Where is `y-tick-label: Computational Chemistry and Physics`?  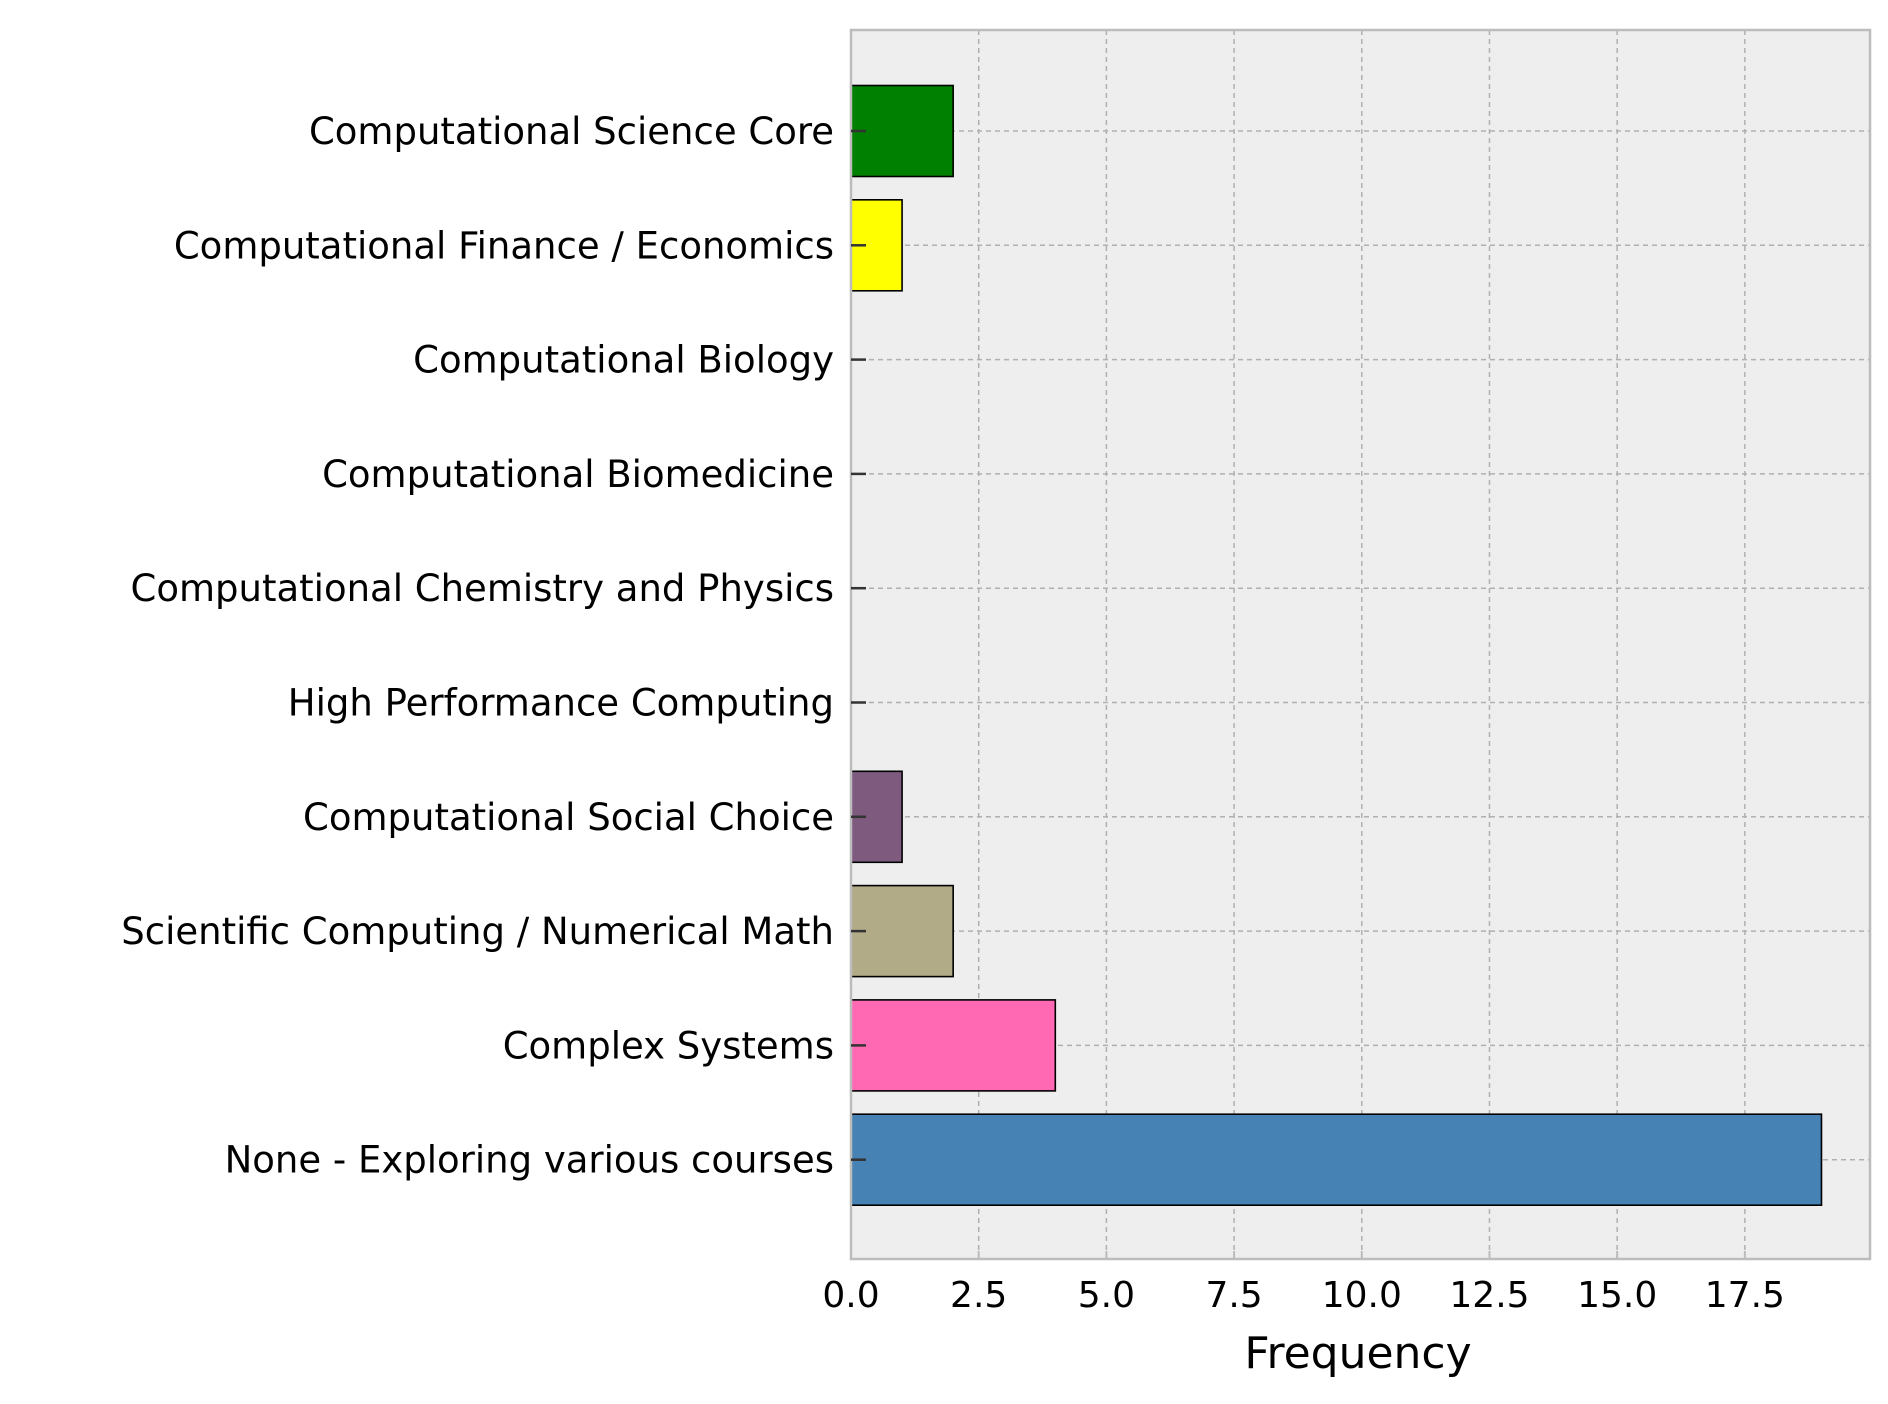 y-tick-label: Computational Chemistry and Physics is located at coordinates (482, 588).